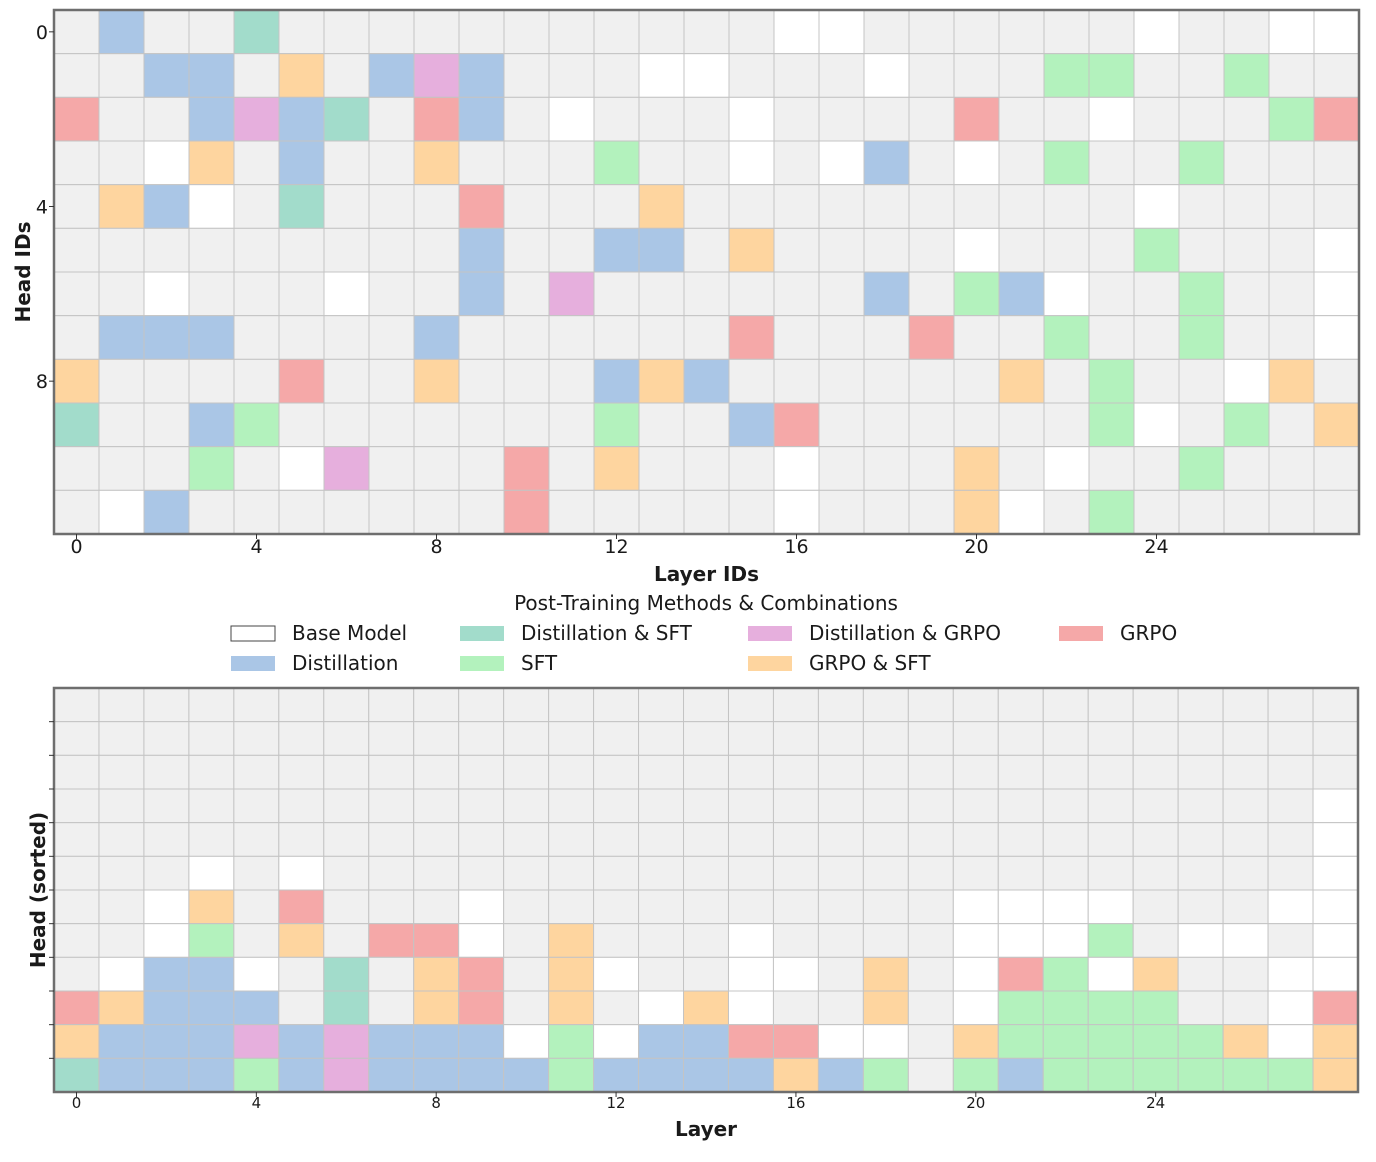  Describe the element at coordinates (576, 633) in the screenshot. I see `legend-item-distillation-sft: Distillation & SFT` at that location.